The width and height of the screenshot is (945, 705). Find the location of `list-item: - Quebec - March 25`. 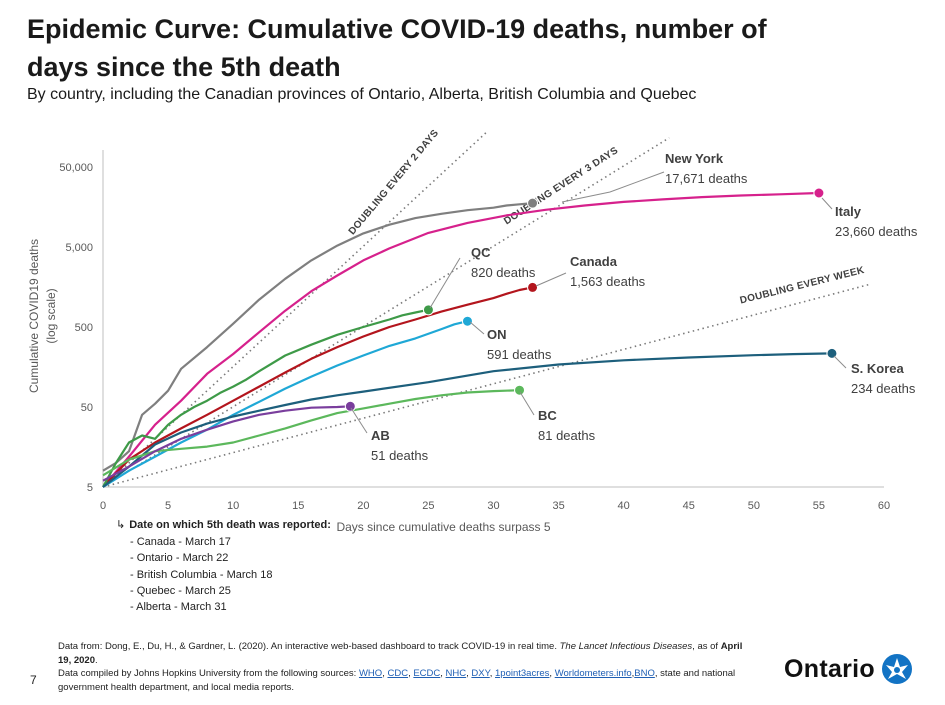

list-item: - Quebec - March 25 is located at coordinates (180, 590).